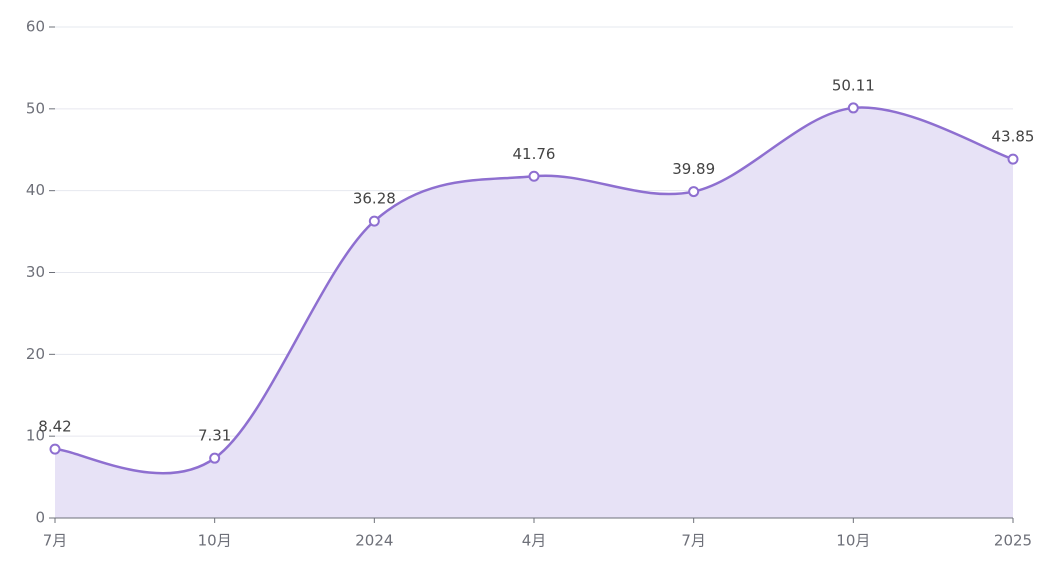  Describe the element at coordinates (35, 27) in the screenshot. I see `y-tick-label: 60` at that location.